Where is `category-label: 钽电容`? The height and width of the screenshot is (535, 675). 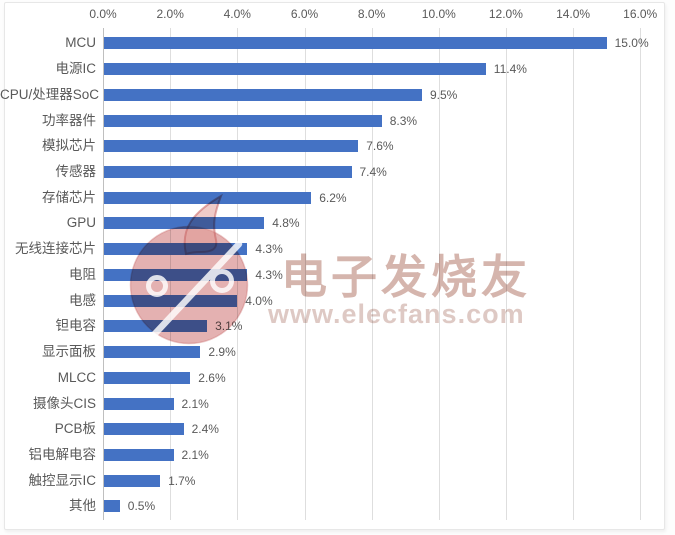 category-label: 钽电容 is located at coordinates (76, 326).